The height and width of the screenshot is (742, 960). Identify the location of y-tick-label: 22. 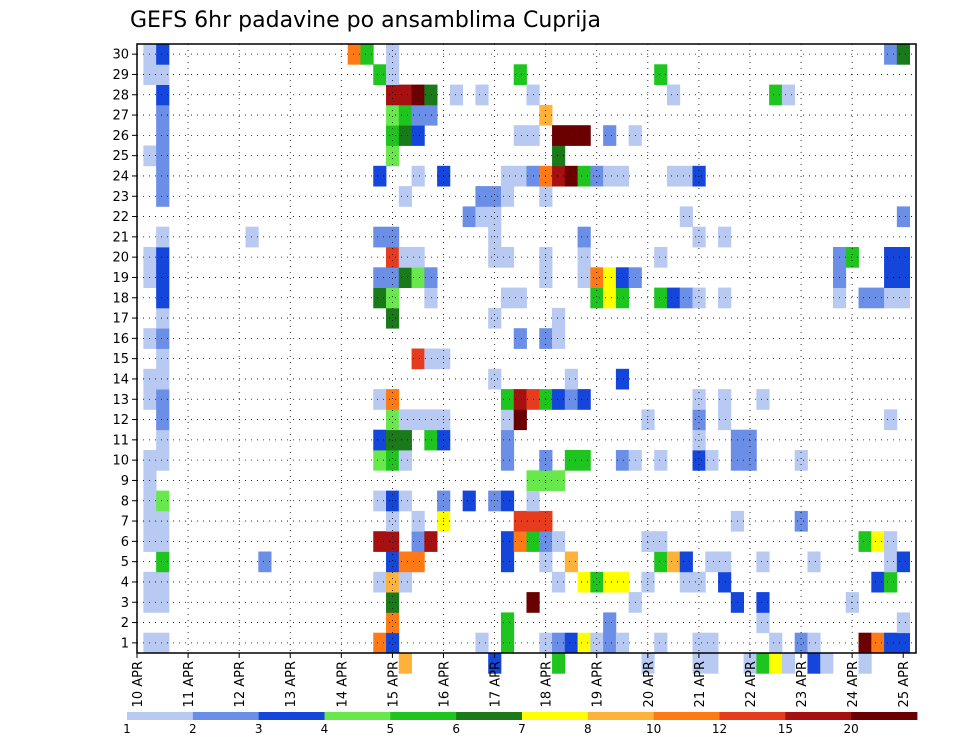
(120, 217).